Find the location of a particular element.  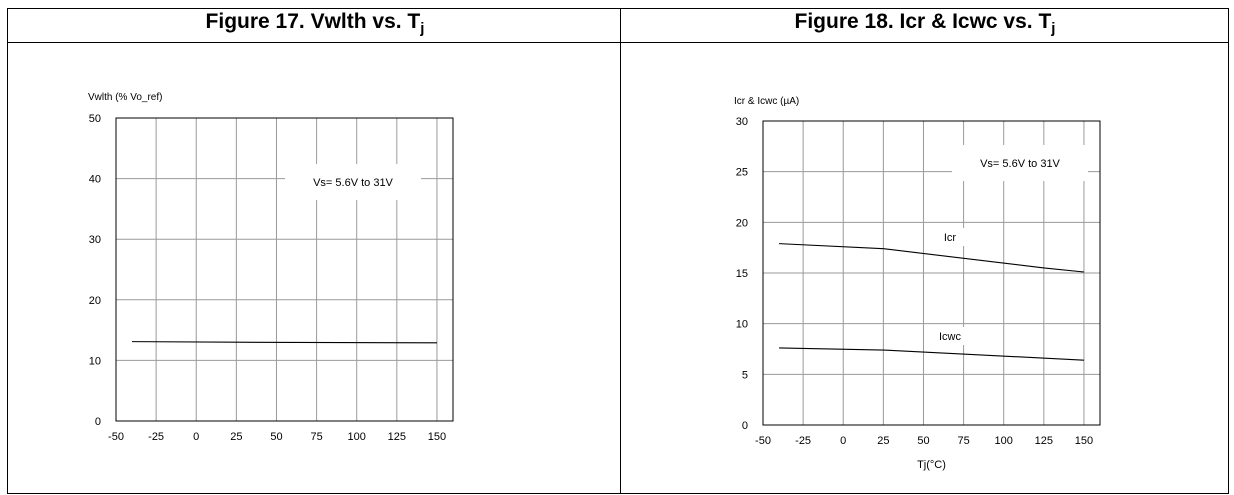

figure-17-title: Figure 17. Vwlth vs. Tj is located at coordinates (315, 24).